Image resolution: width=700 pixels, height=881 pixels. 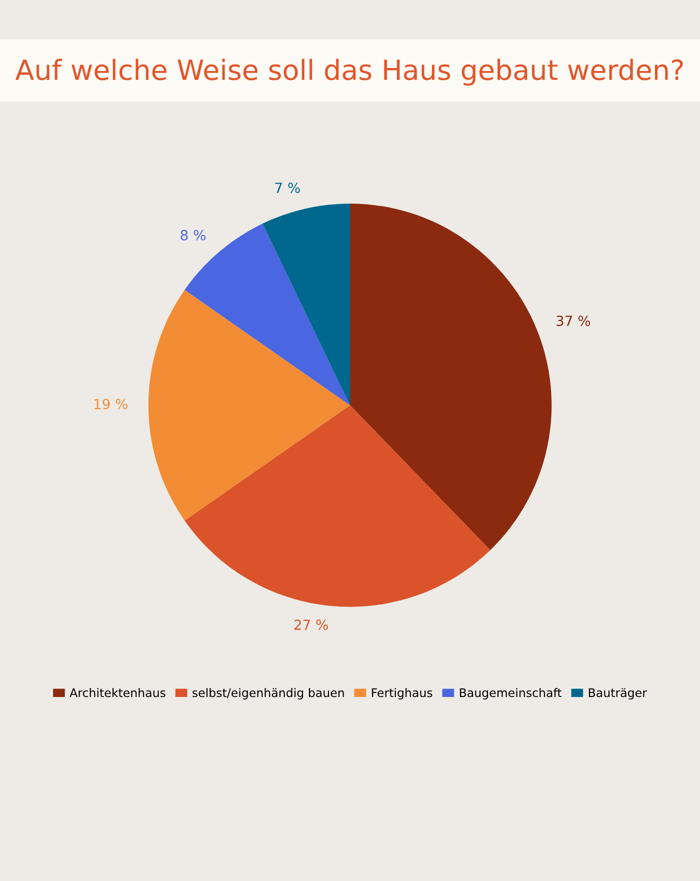 What do you see at coordinates (402, 694) in the screenshot?
I see `legend-label: Fertighaus` at bounding box center [402, 694].